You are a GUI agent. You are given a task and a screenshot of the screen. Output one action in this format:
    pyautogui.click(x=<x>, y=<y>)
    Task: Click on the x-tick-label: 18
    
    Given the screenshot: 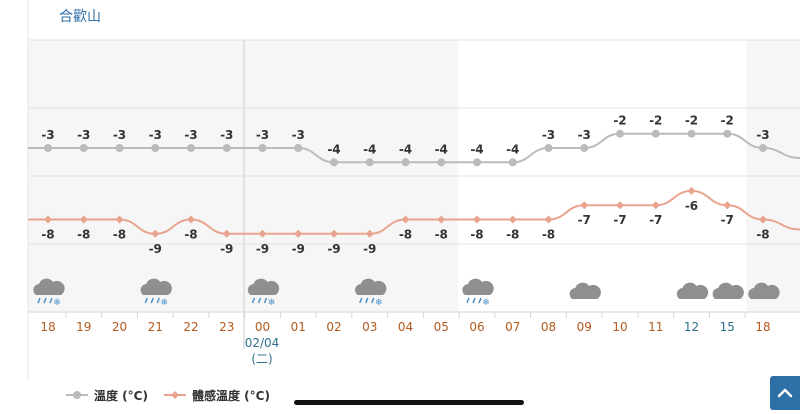 What is the action you would take?
    pyautogui.click(x=762, y=327)
    